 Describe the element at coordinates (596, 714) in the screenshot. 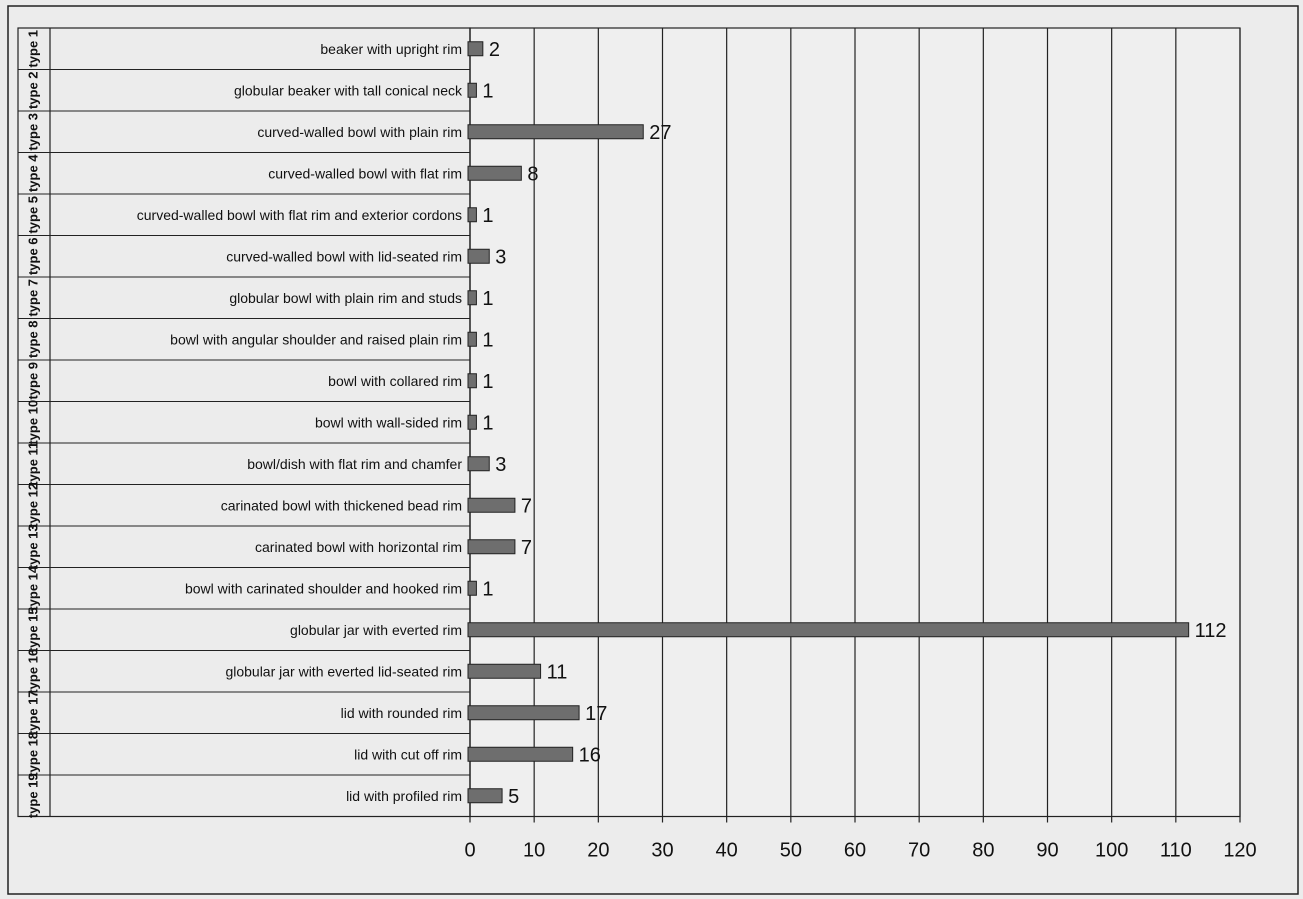

I see `value-label: 17` at that location.